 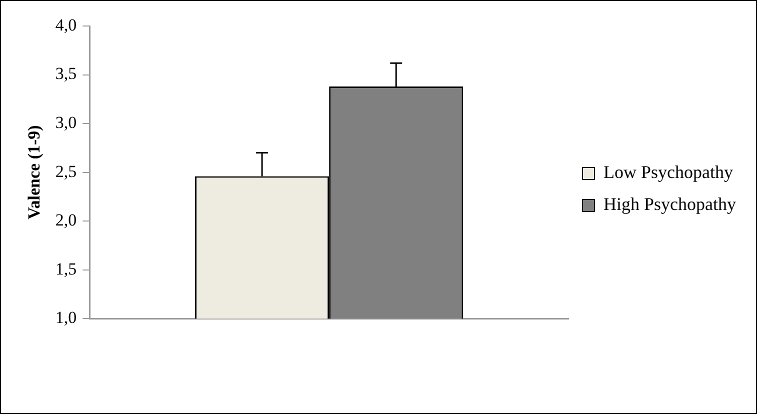 What do you see at coordinates (670, 204) in the screenshot?
I see `legend-label: High Psychopathy` at bounding box center [670, 204].